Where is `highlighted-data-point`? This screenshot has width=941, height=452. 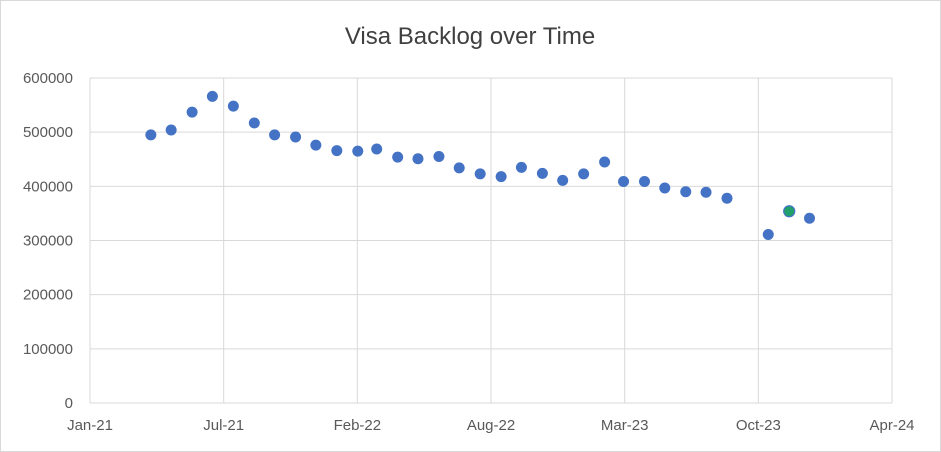
highlighted-data-point is located at coordinates (789, 211).